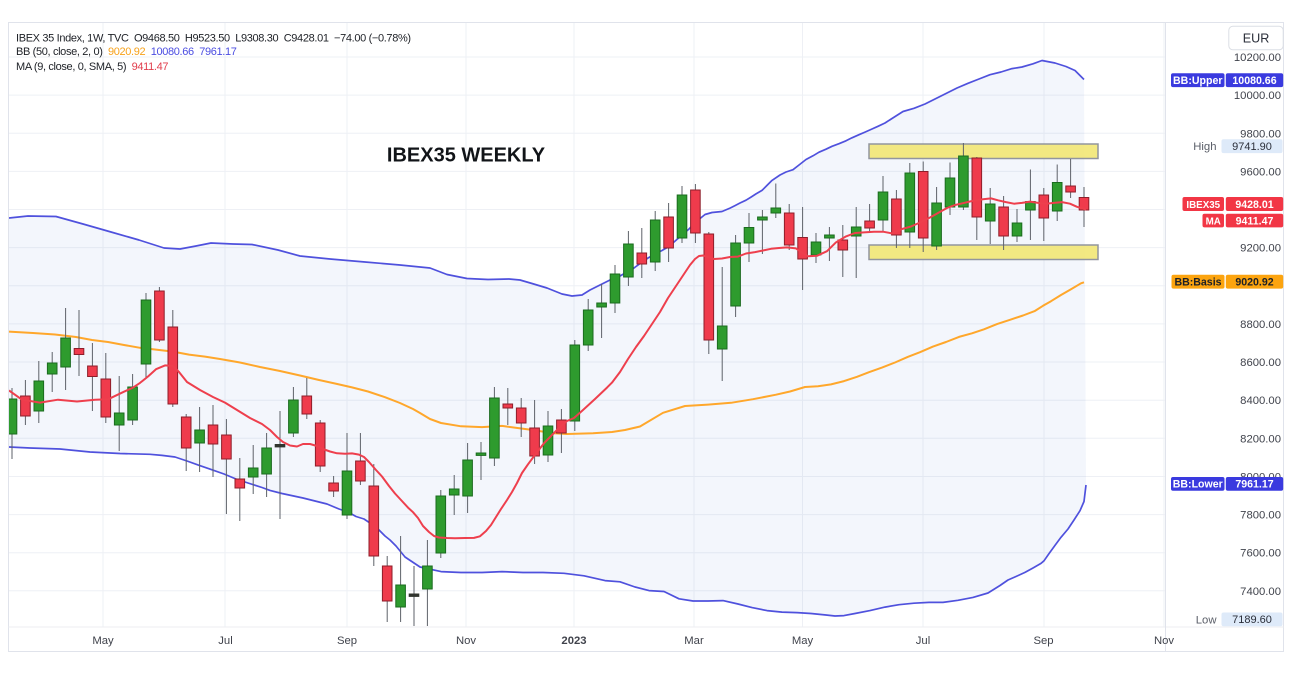 The width and height of the screenshot is (1292, 684). I want to click on svg-text: 10080.66, so click(1254, 81).